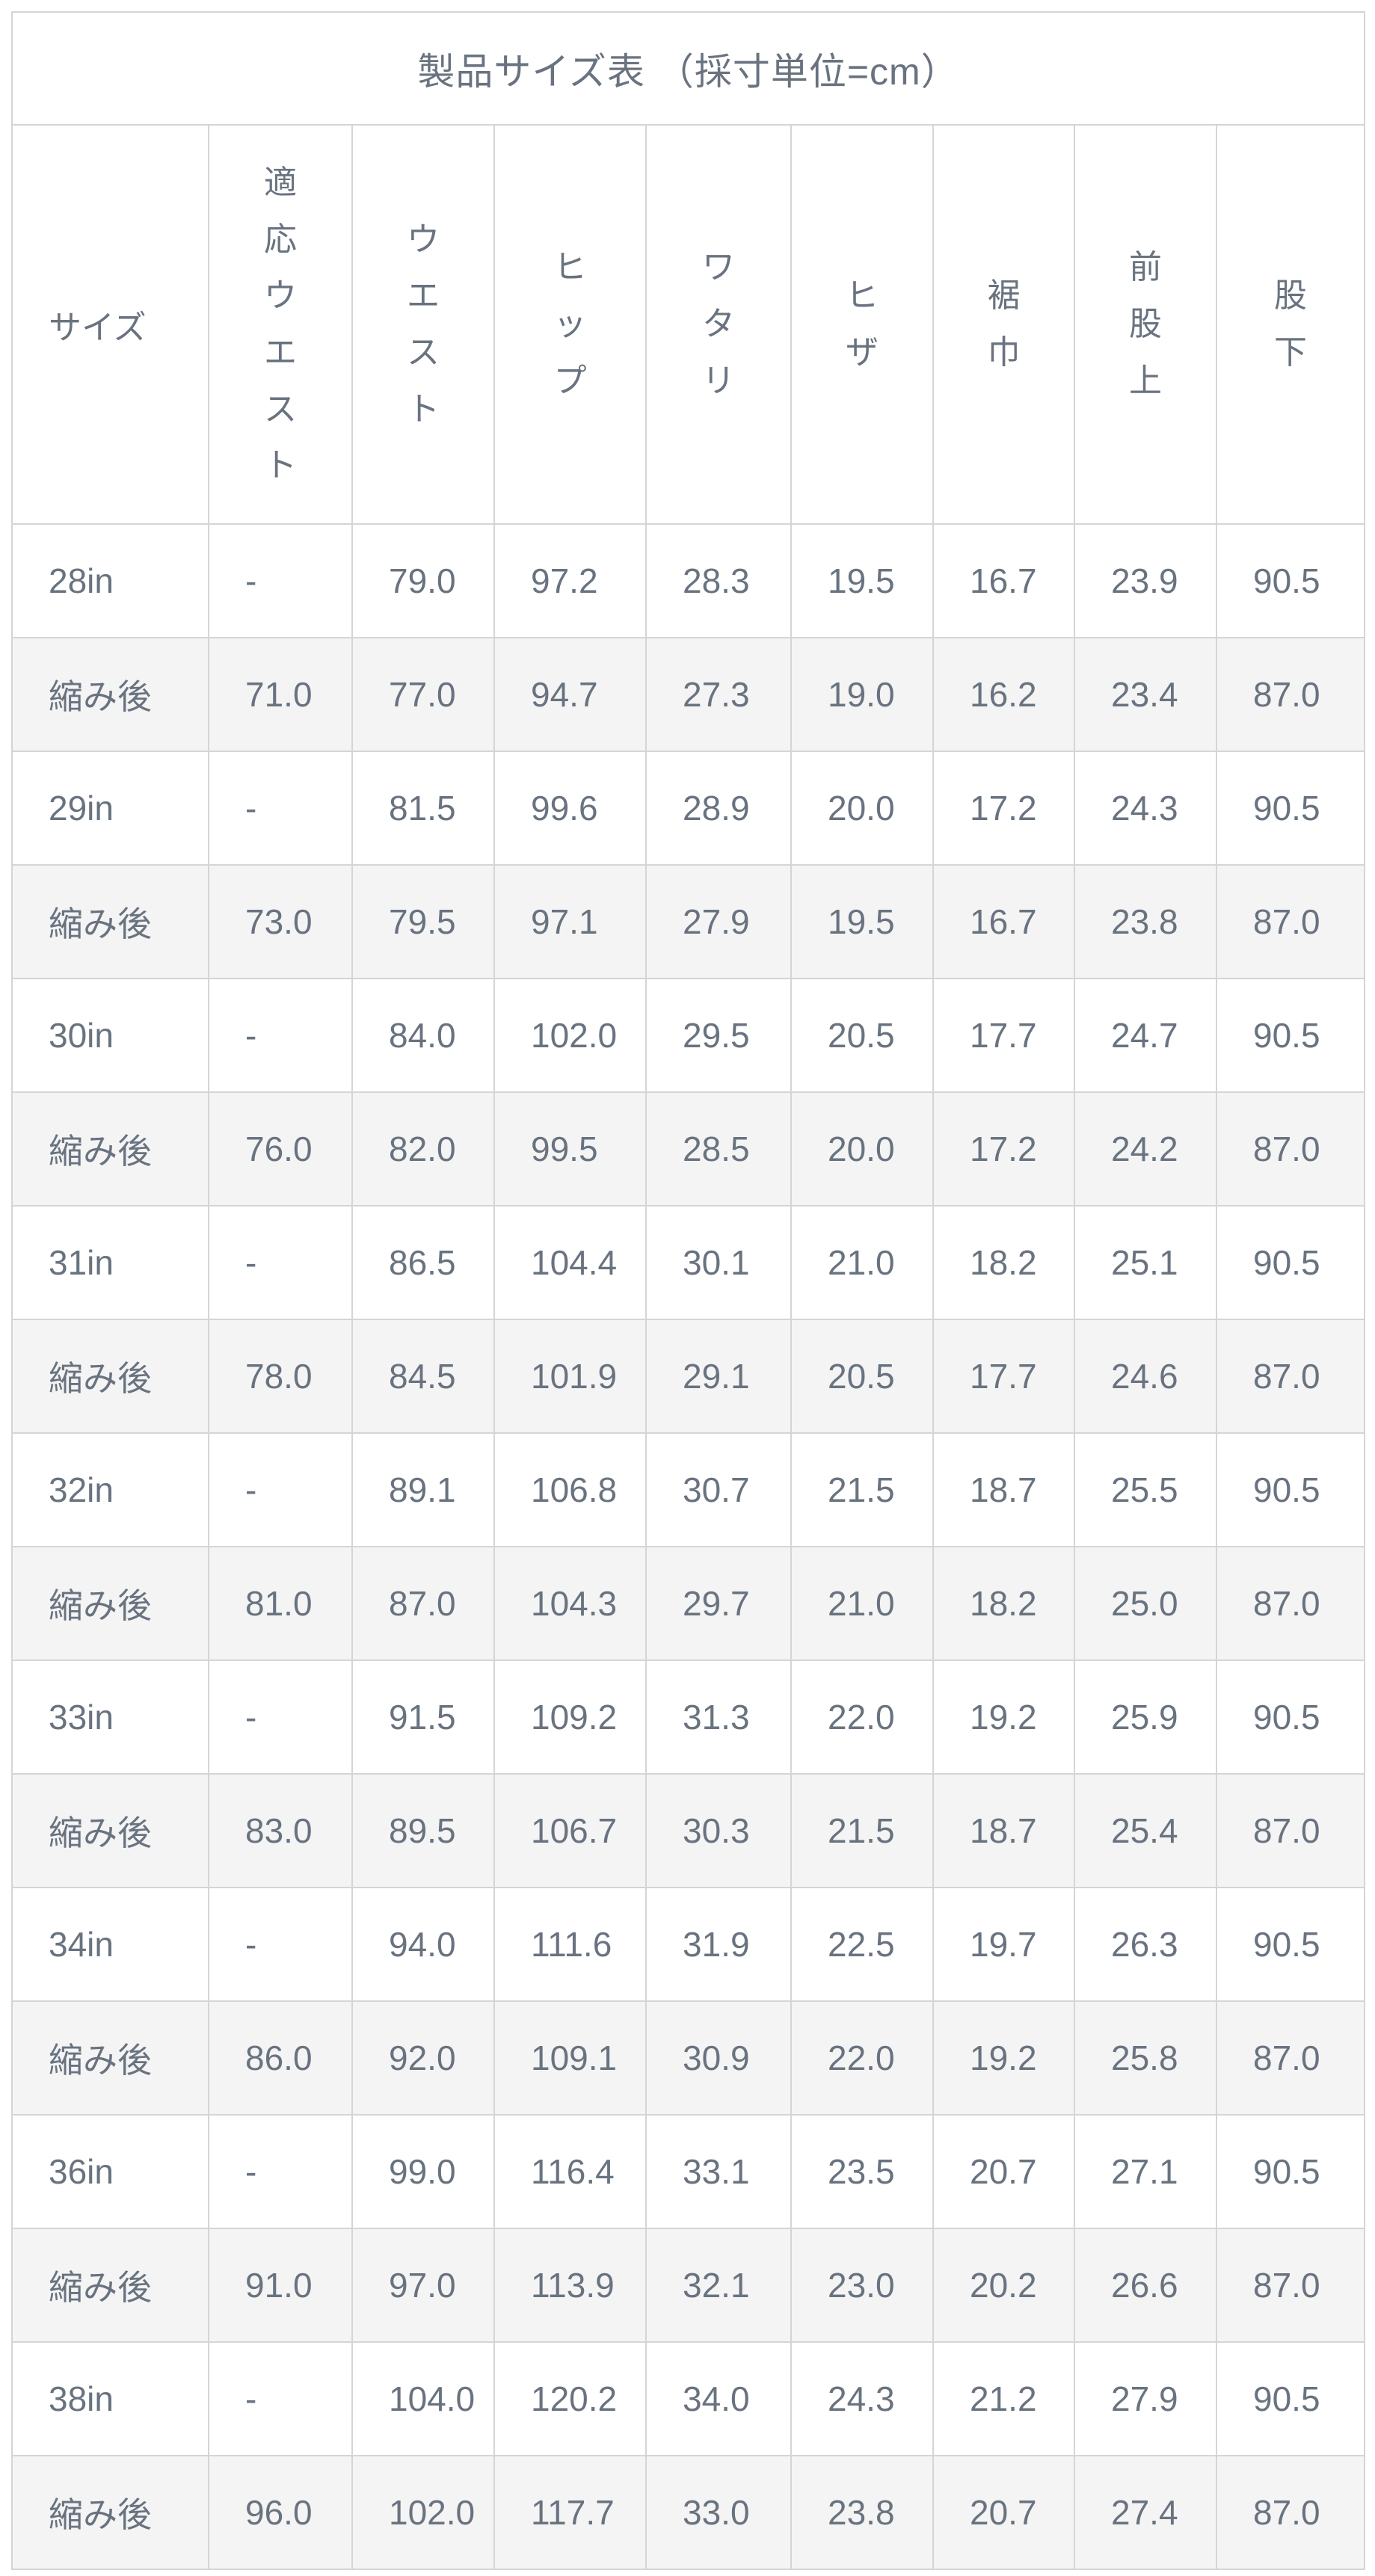 This screenshot has width=1375, height=2576. I want to click on shrunk-size-row: 縮み後 81.0 87.0 104.3 29.7 21.0 18.2 25.0 87.0, so click(688, 1603).